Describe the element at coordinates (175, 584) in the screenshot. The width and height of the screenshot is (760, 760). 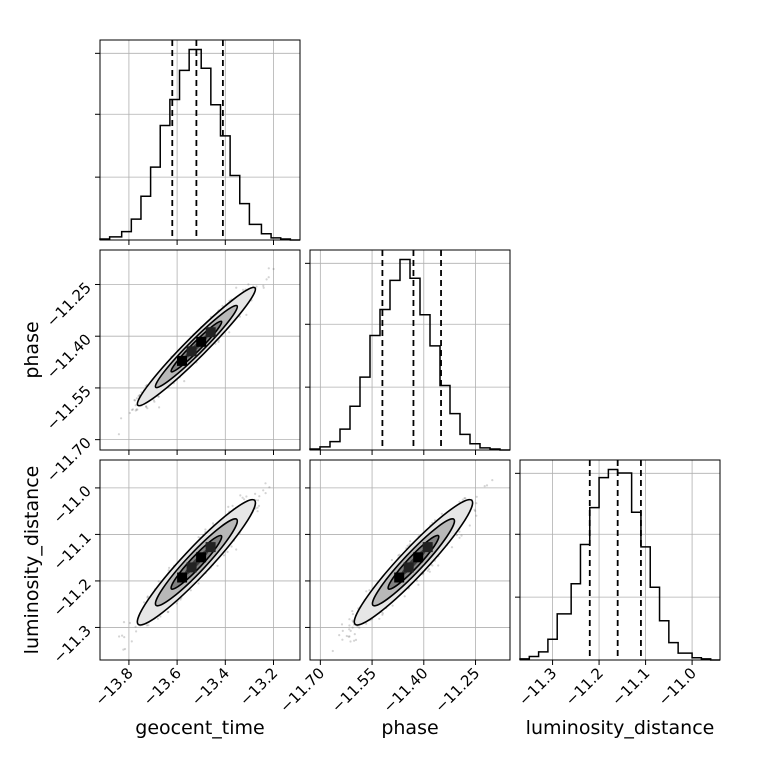
I see `density-panel-luminosity-distance-vs-geocent-time: −13.8 −13.6 −13.4 −13.2−11.3−11.2−11.1−11.0` at that location.